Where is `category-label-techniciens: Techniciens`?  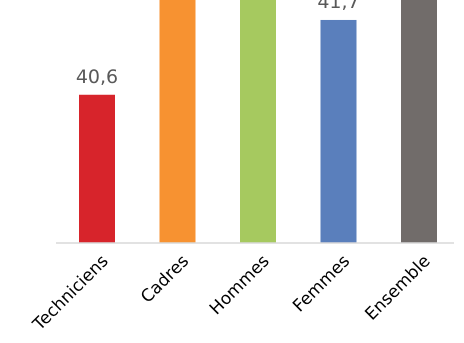 category-label-techniciens: Techniciens is located at coordinates (71, 293).